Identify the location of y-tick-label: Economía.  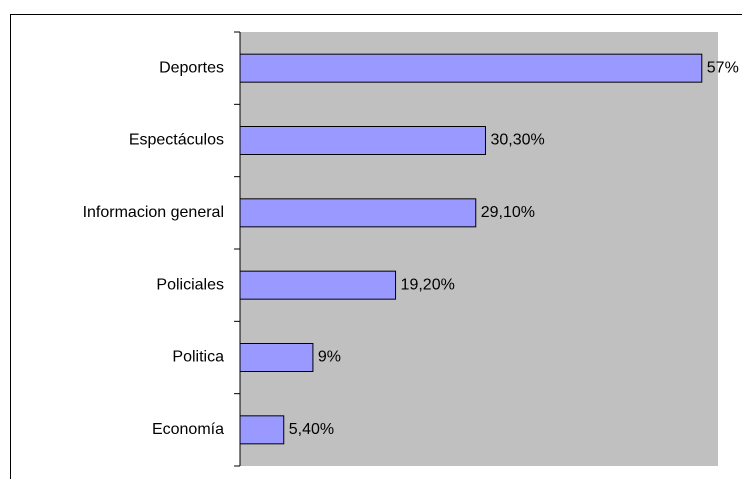
(188, 429).